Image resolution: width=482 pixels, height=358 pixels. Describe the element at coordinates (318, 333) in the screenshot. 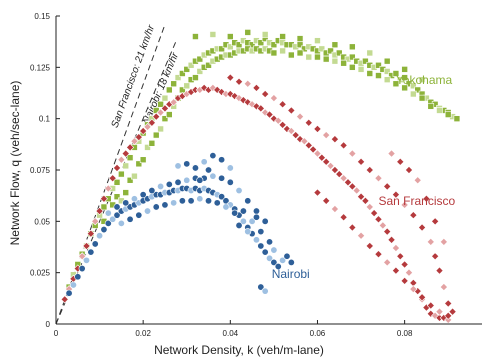

I see `x-tick-label: 0.06` at that location.